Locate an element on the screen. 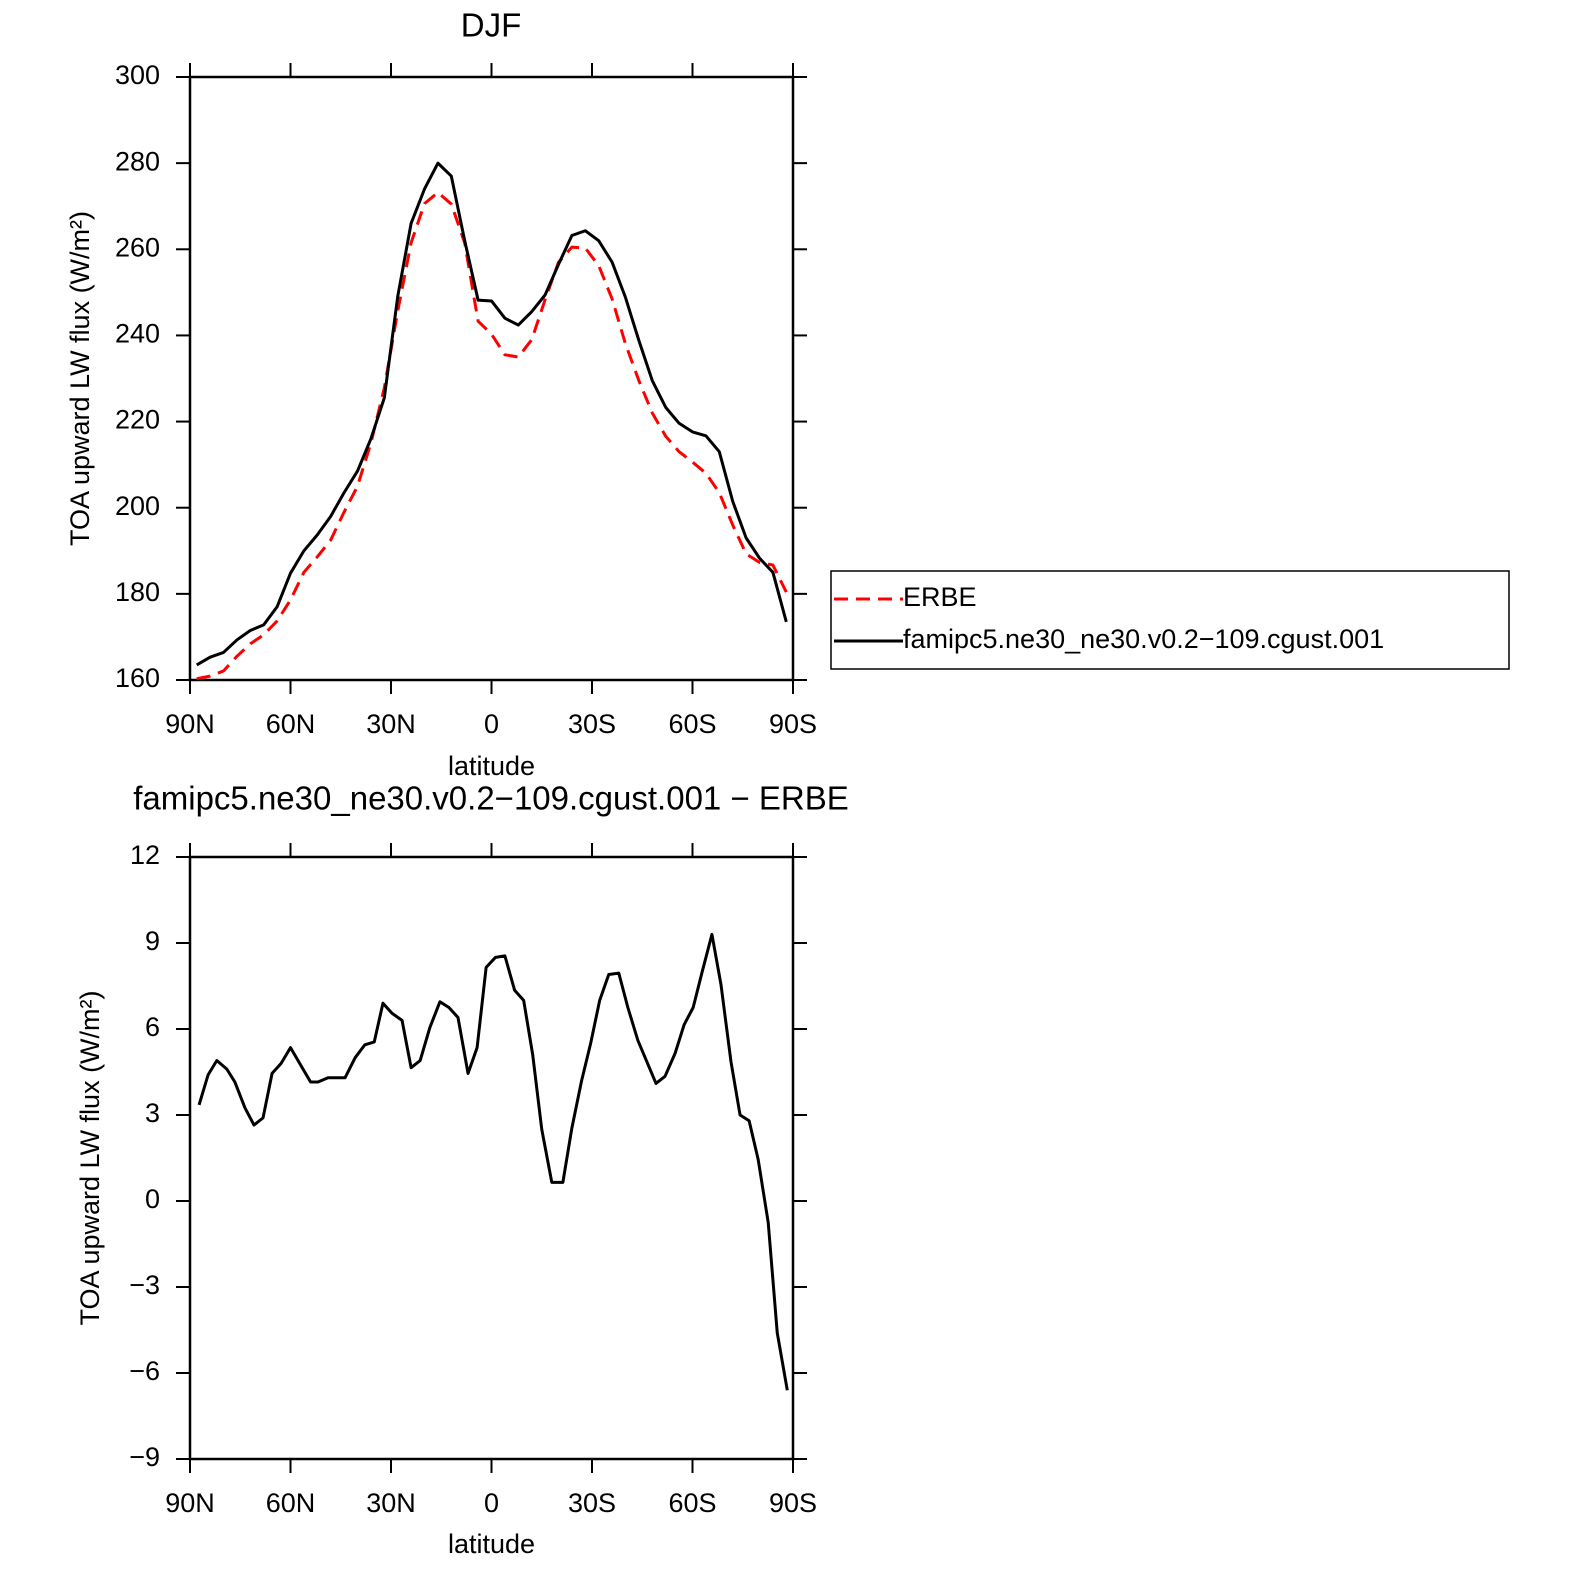 The width and height of the screenshot is (1591, 1591). y-tick-label: 6 is located at coordinates (152, 1027).